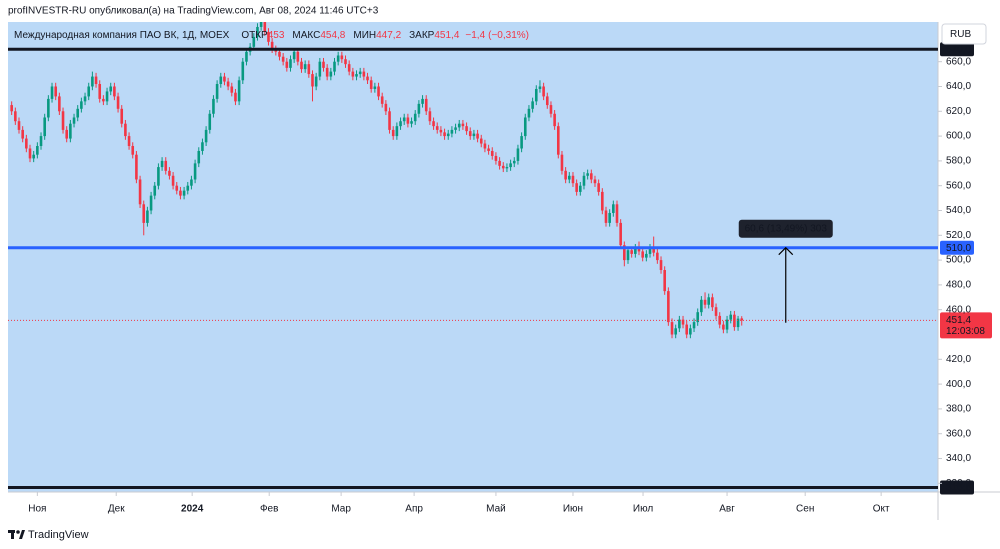 This screenshot has width=1000, height=549. Describe the element at coordinates (58, 535) in the screenshot. I see `brand: TradingView` at that location.